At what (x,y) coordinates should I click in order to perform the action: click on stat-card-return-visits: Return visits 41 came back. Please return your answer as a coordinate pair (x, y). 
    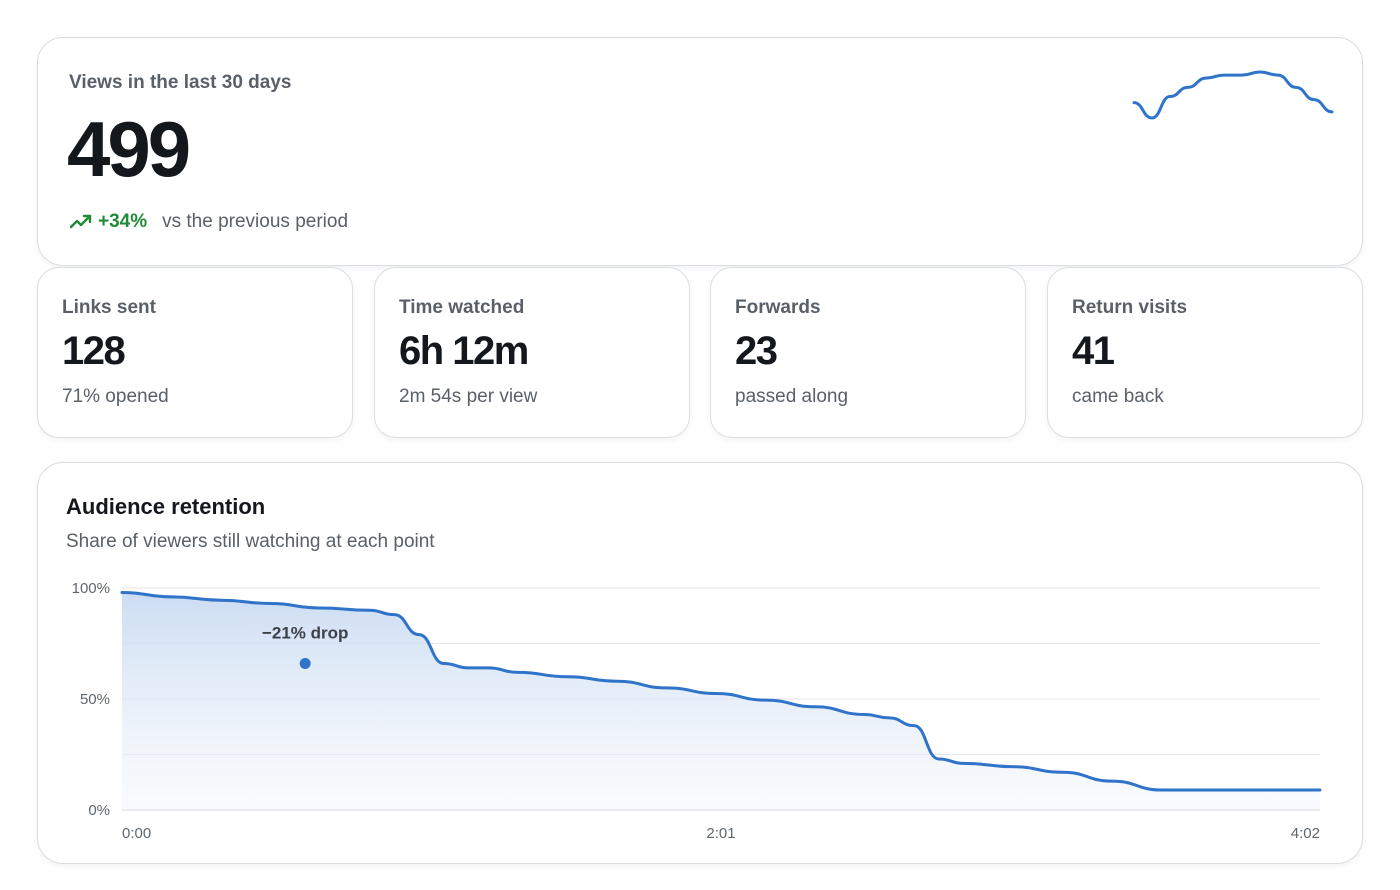
    Looking at the image, I should click on (1205, 352).